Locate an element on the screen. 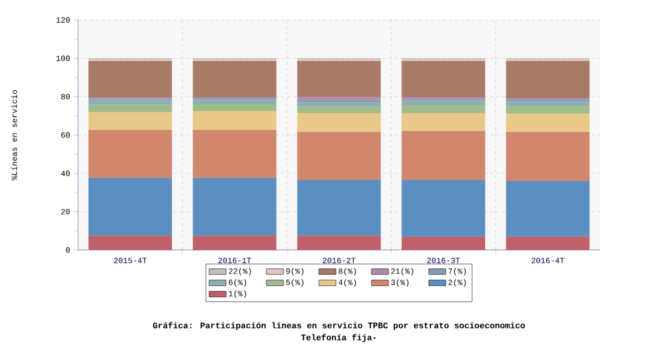 The width and height of the screenshot is (650, 350). text: Gráfica: Participación líneas en servicio TPBC por estrato socioeconomico is located at coordinates (339, 326).